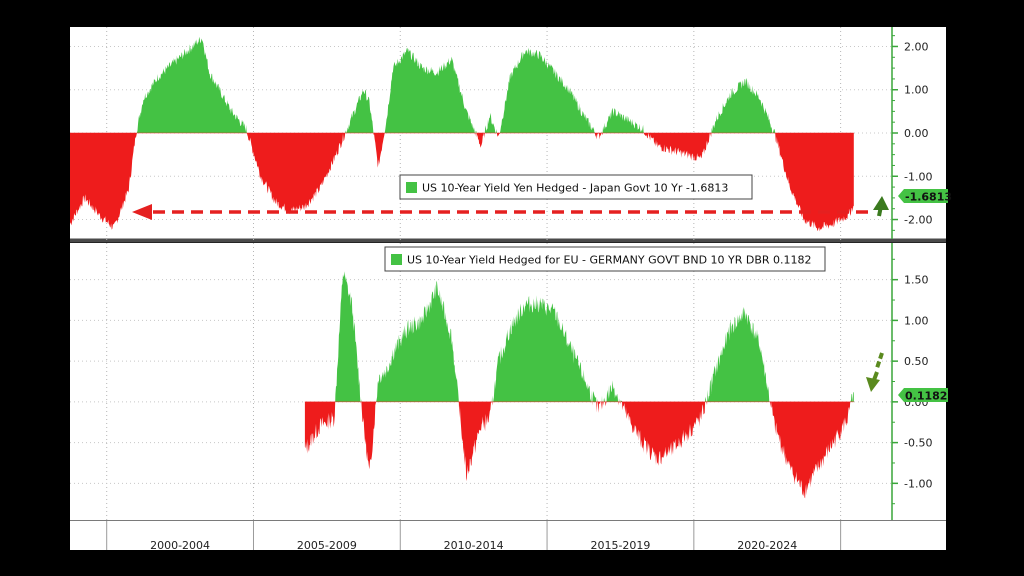  Describe the element at coordinates (881, 203) in the screenshot. I see `up-arrow-head` at that location.